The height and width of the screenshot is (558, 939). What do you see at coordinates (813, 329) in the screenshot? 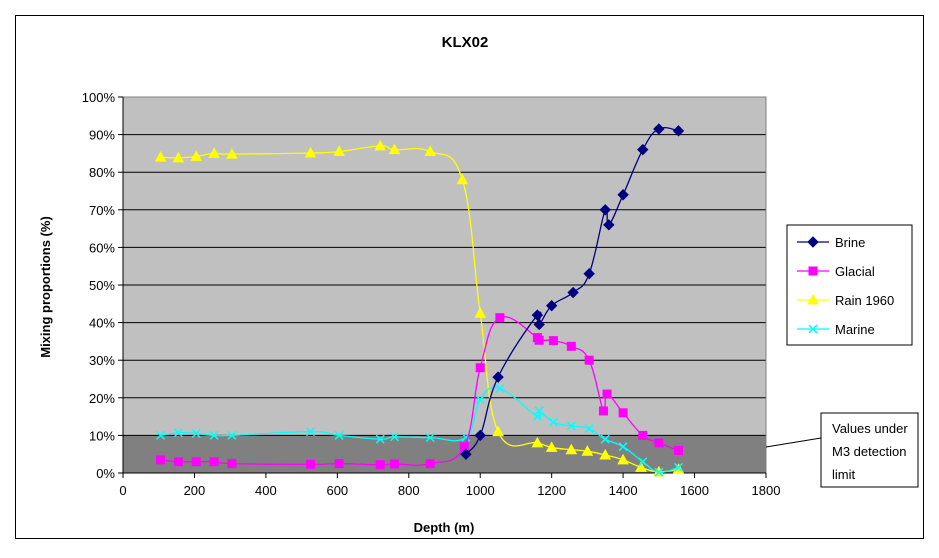
I see `legend-marker-marine` at bounding box center [813, 329].